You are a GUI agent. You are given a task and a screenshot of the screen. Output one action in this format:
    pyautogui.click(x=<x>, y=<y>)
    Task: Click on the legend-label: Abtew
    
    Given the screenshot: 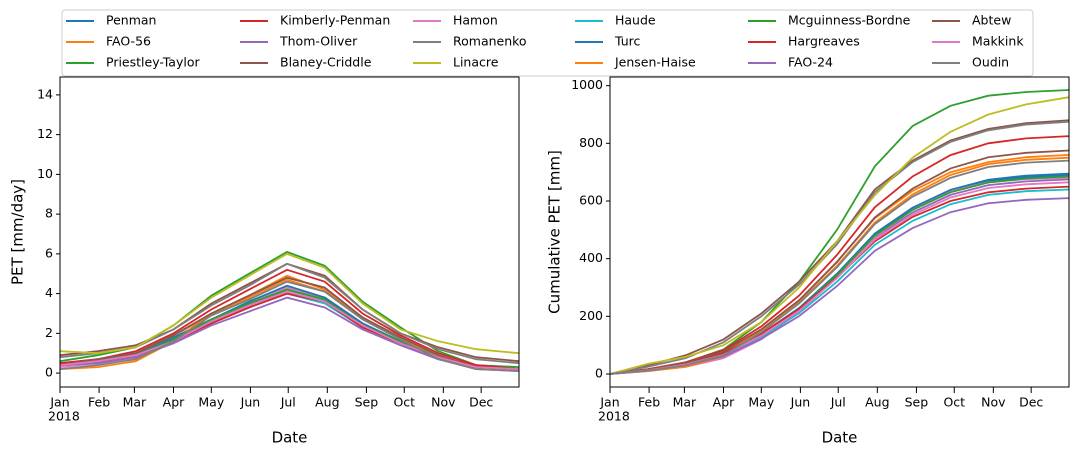 What is the action you would take?
    pyautogui.click(x=991, y=20)
    